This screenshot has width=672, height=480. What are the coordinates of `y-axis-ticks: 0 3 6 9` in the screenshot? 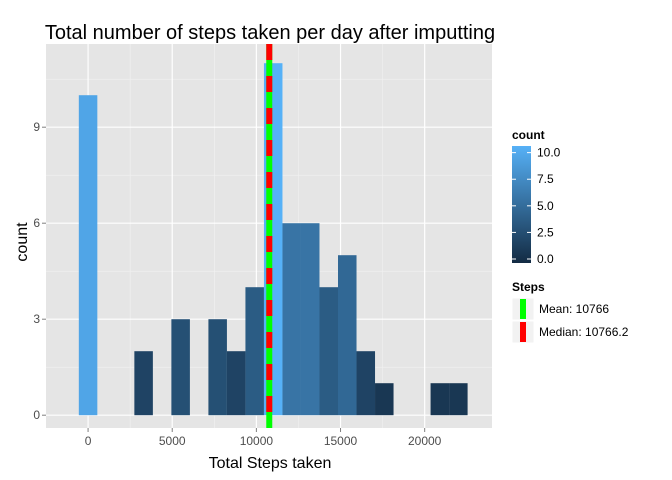 It's located at (39, 271).